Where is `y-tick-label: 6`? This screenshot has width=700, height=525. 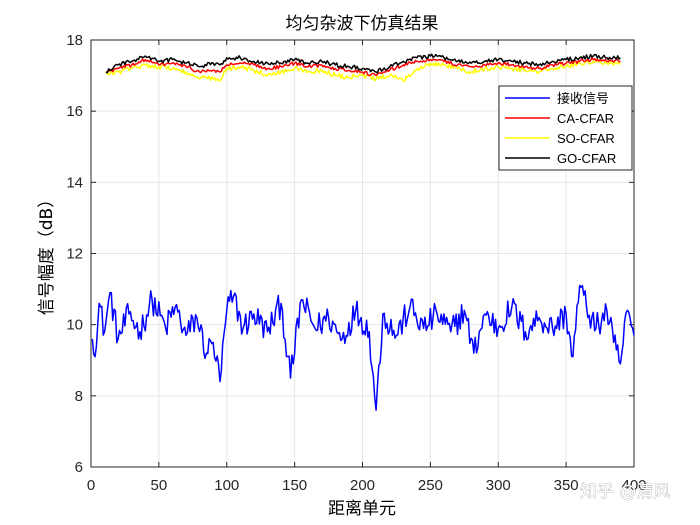
y-tick-label: 6 is located at coordinates (79, 467).